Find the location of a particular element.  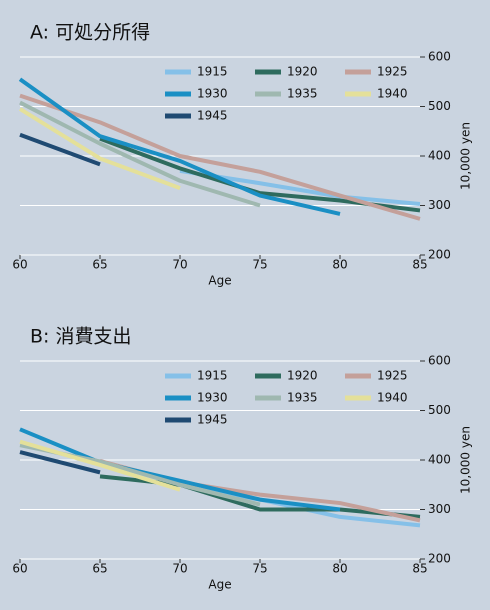

chart-title: B: 消費支出 is located at coordinates (80, 337).